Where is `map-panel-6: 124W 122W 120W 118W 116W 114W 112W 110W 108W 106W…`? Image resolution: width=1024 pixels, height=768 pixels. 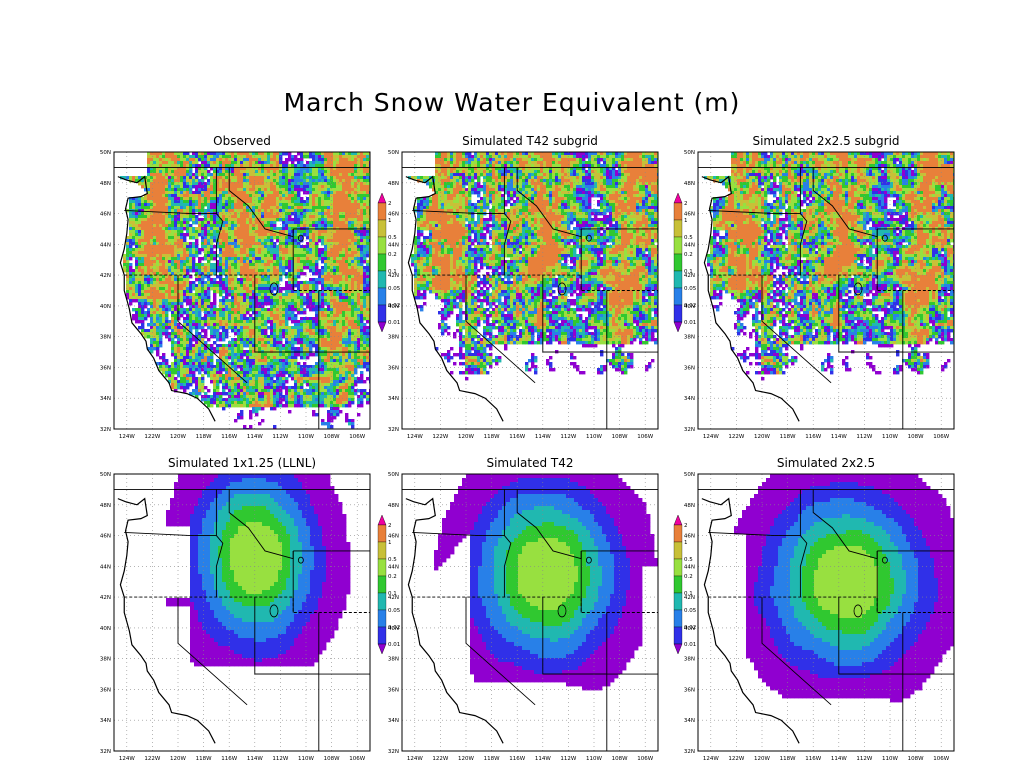 map-panel-6: 124W 122W 120W 118W 116W 114W 112W 110W 108W 106W… is located at coordinates (819, 617).